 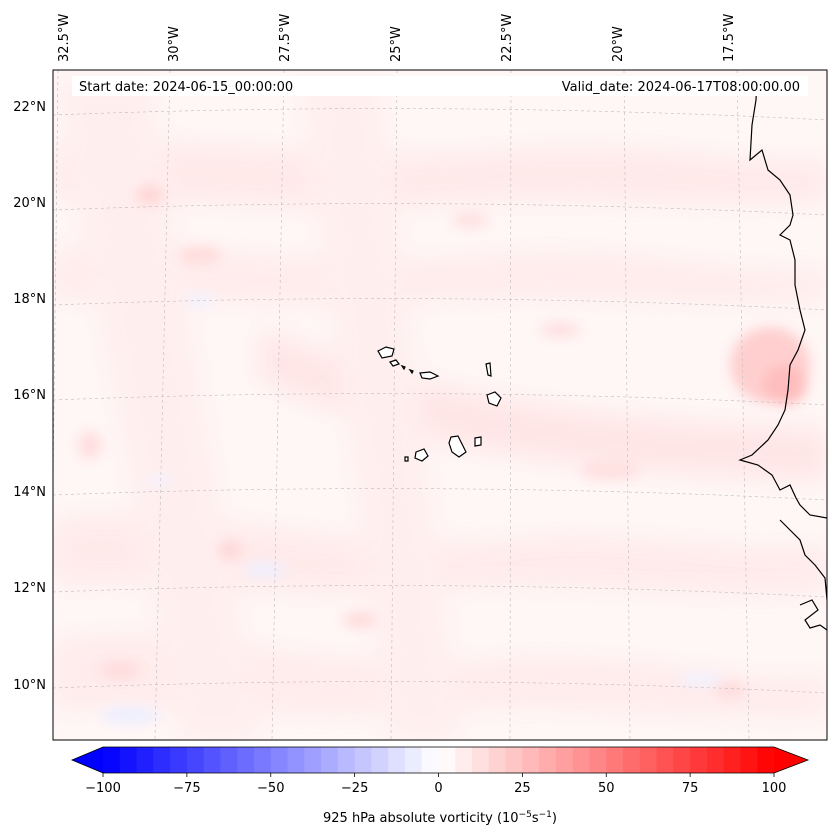 I want to click on lon-label: 22.5°W, so click(x=507, y=38).